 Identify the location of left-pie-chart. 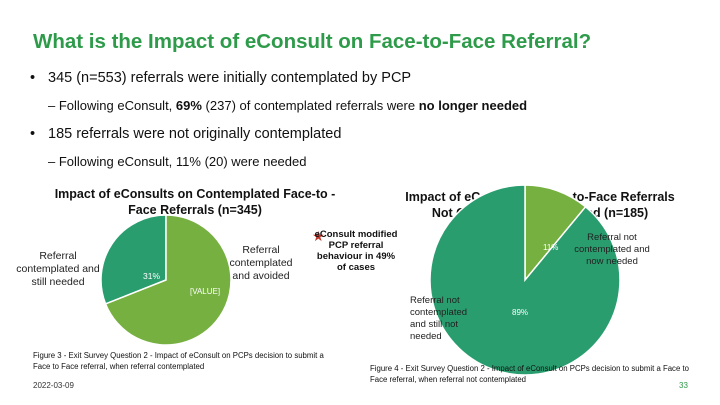
(166, 280).